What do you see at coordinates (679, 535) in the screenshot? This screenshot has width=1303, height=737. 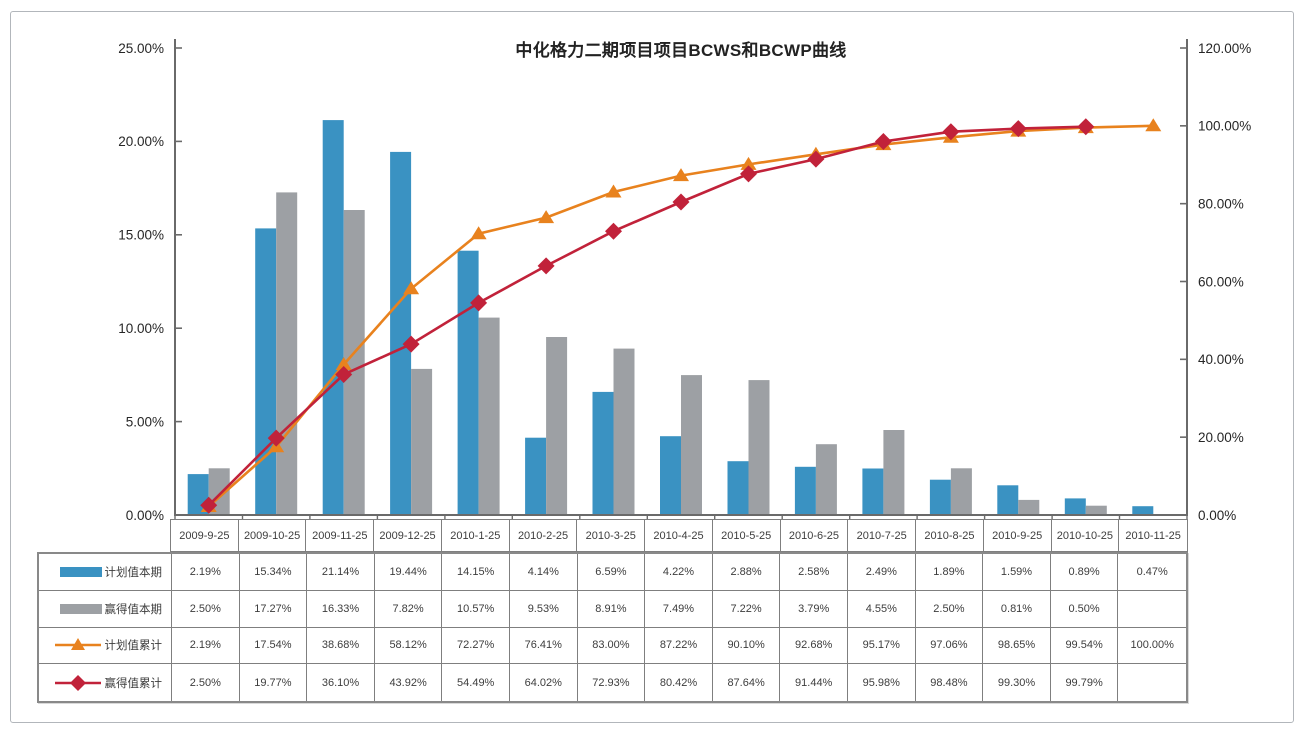 I see `date-cell: 2010-4-25` at bounding box center [679, 535].